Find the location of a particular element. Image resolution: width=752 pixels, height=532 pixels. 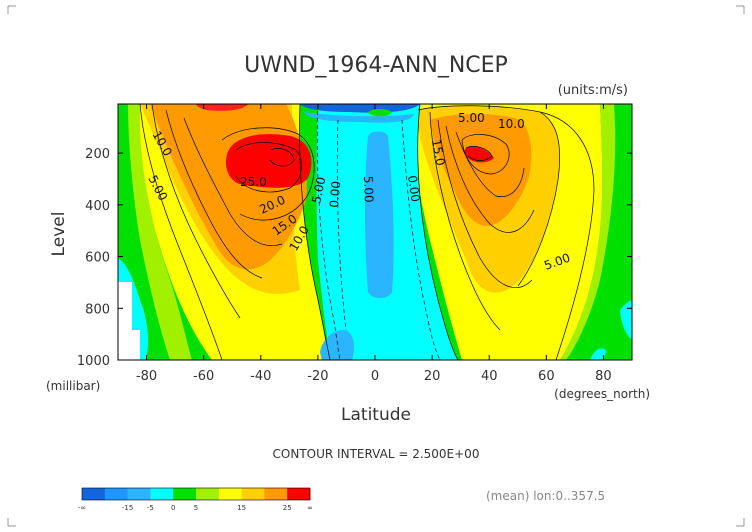

x-axis-title: Latitude is located at coordinates (376, 415).